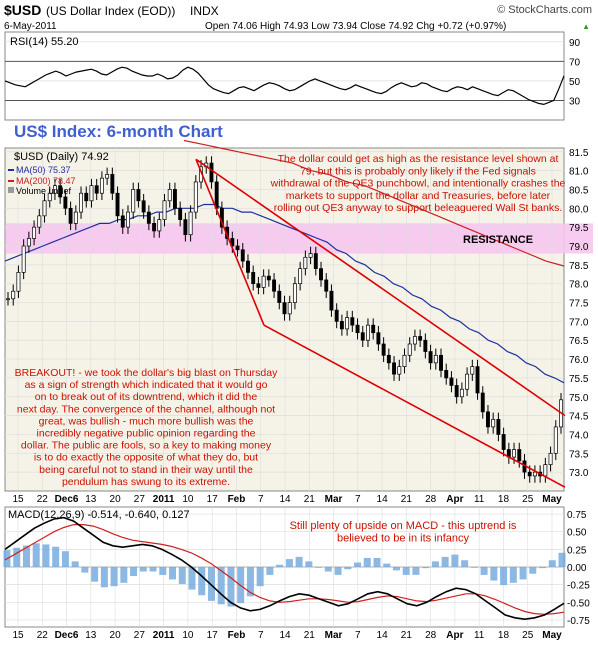 The height and width of the screenshot is (646, 598). What do you see at coordinates (579, 266) in the screenshot?
I see `price-tick-label: 78.5` at bounding box center [579, 266].